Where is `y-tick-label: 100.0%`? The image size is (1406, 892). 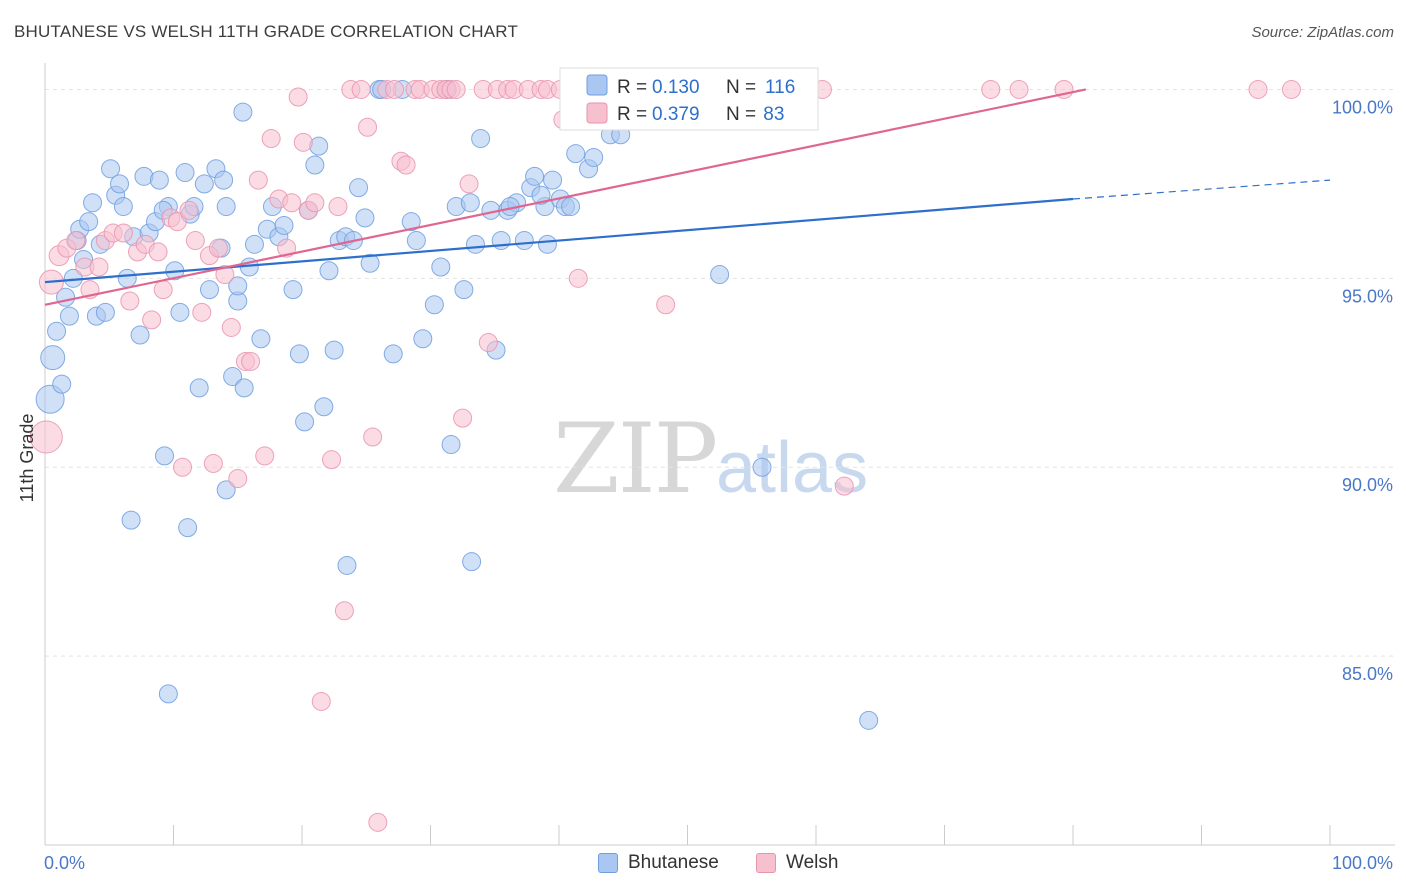 y-tick-label: 100.0% is located at coordinates (1362, 107).